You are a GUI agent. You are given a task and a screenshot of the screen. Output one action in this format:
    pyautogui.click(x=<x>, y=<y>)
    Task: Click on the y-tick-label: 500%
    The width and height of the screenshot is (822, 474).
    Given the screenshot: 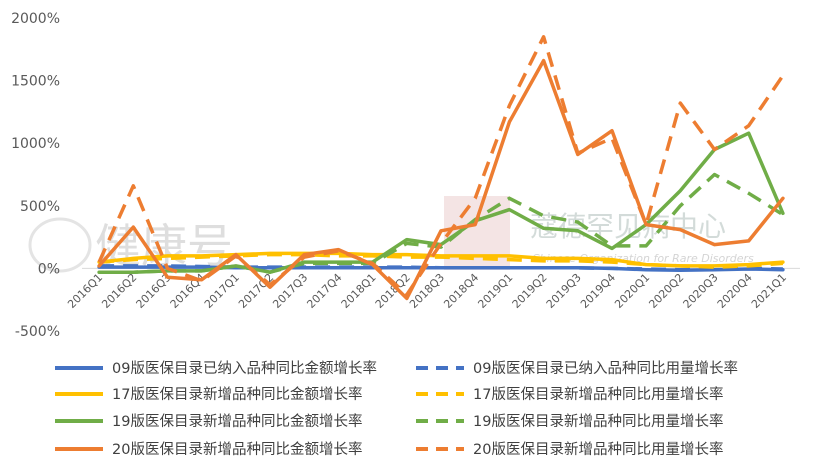 What is the action you would take?
    pyautogui.click(x=40, y=207)
    